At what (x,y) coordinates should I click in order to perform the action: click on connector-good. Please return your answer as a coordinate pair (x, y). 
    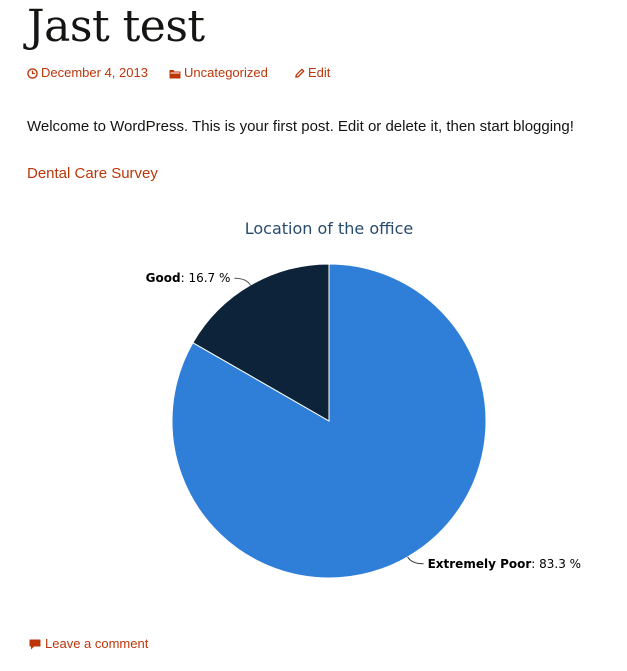
    Looking at the image, I should click on (242, 281).